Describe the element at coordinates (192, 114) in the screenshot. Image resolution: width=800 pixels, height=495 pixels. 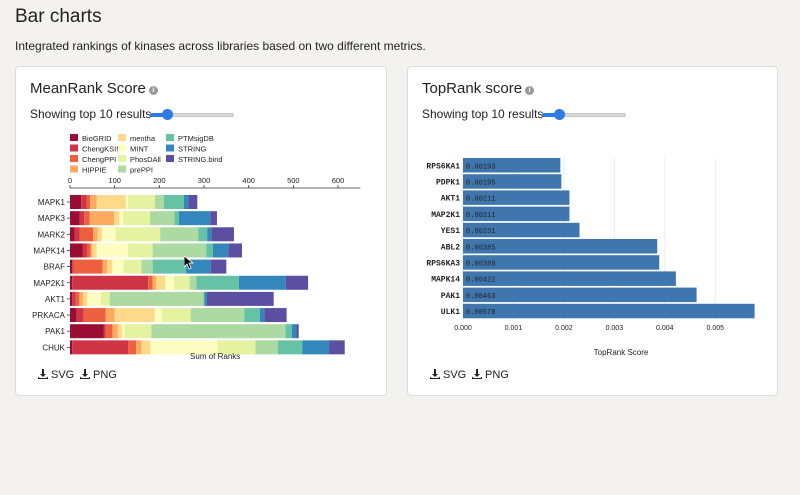
I see `meanrank-results-slider` at that location.